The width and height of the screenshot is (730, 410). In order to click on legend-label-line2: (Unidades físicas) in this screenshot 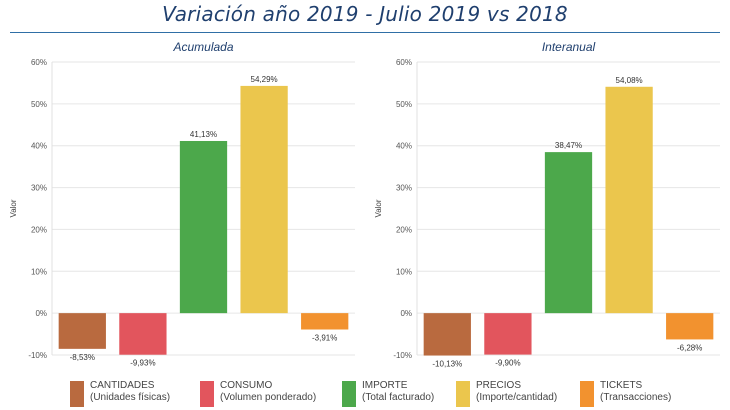, I will do `click(130, 397)`.